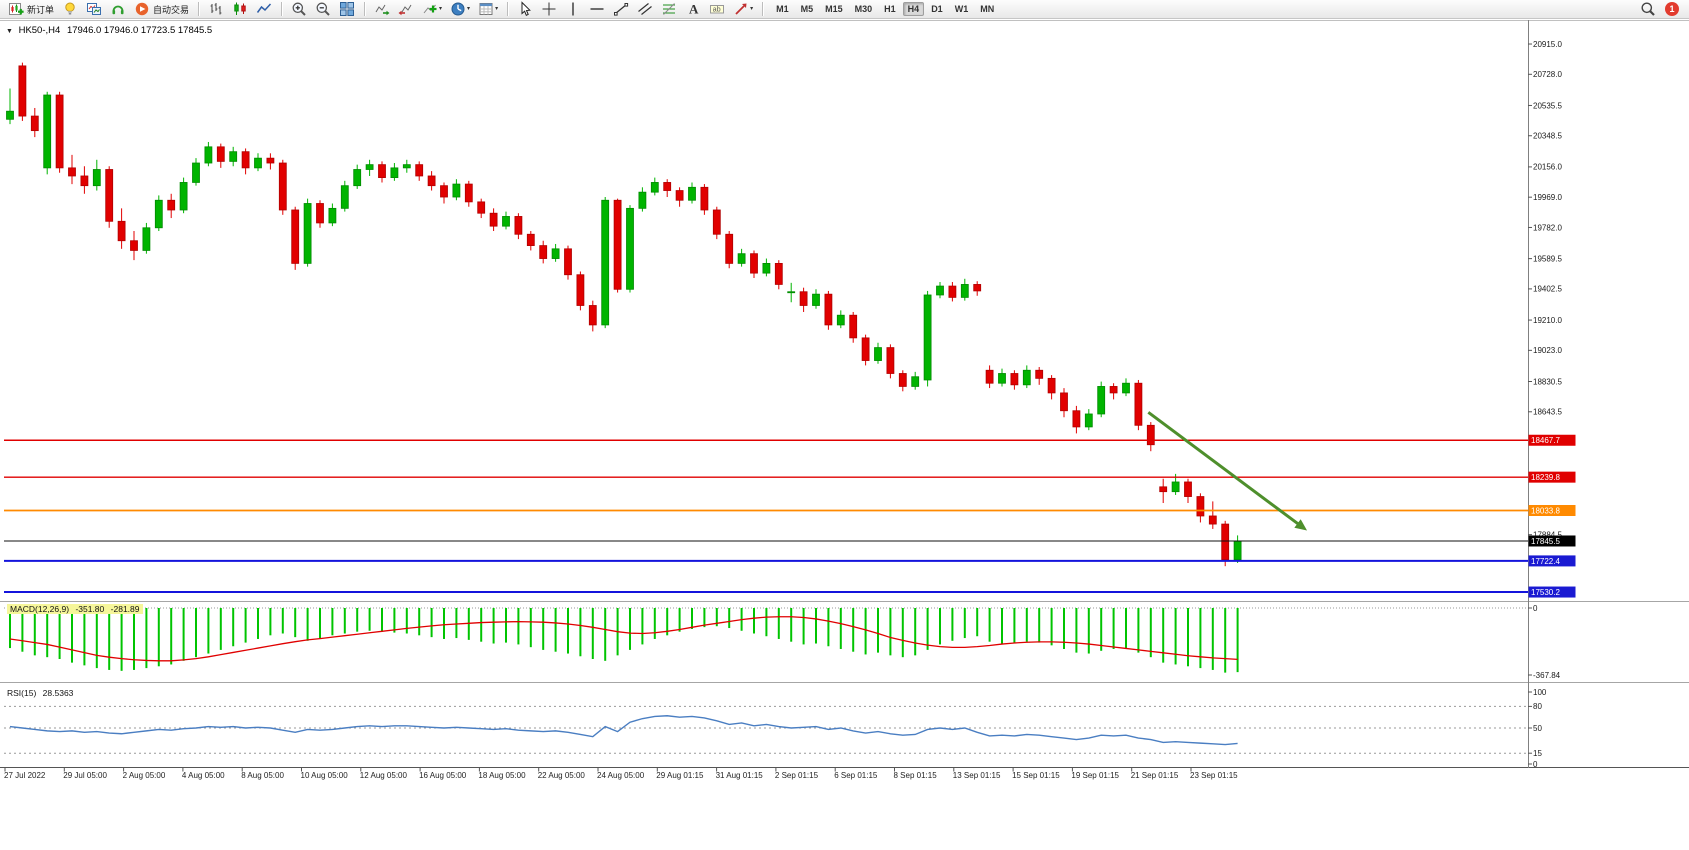 This screenshot has width=1689, height=850. What do you see at coordinates (863, 9) in the screenshot?
I see `timeframe-m30-button: M30` at bounding box center [863, 9].